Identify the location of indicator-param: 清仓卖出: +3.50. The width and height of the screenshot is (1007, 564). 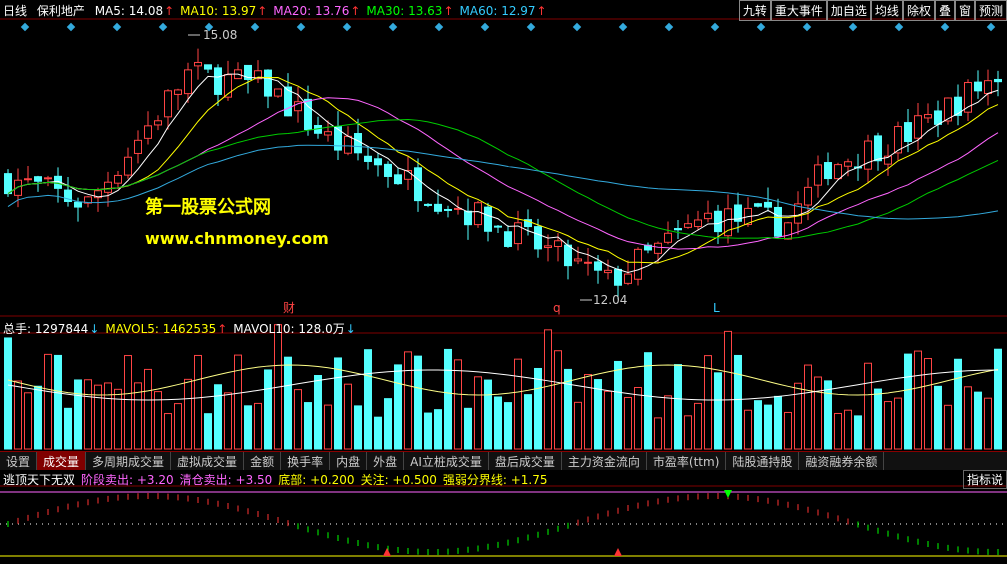
(226, 480).